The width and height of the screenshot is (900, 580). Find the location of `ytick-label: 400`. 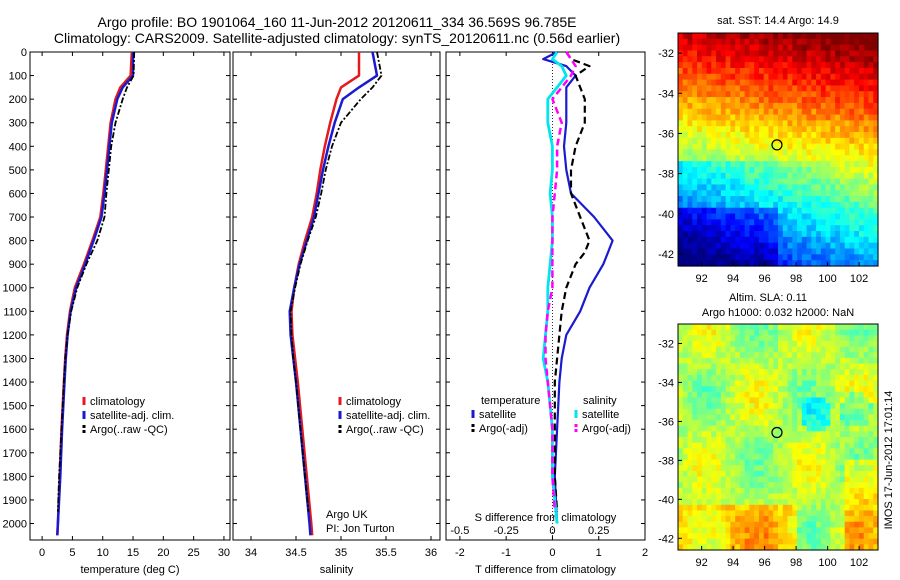

ytick-label: 400 is located at coordinates (18, 147).